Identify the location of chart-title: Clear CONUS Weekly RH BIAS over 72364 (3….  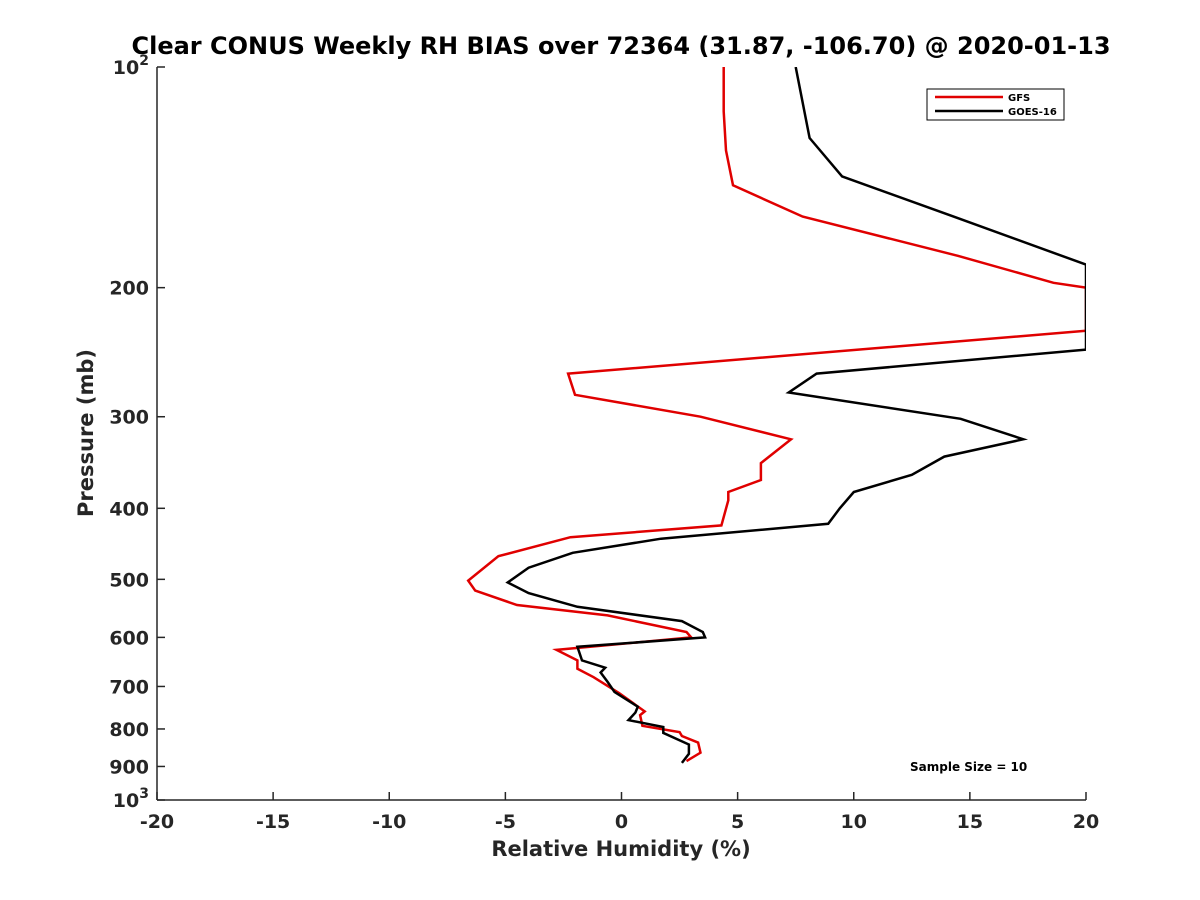
(620, 46).